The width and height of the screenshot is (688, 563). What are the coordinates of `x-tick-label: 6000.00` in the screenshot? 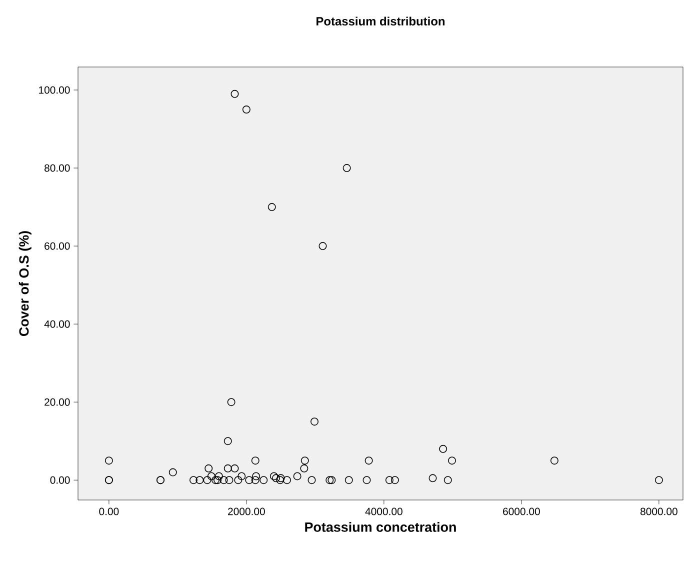 It's located at (521, 512).